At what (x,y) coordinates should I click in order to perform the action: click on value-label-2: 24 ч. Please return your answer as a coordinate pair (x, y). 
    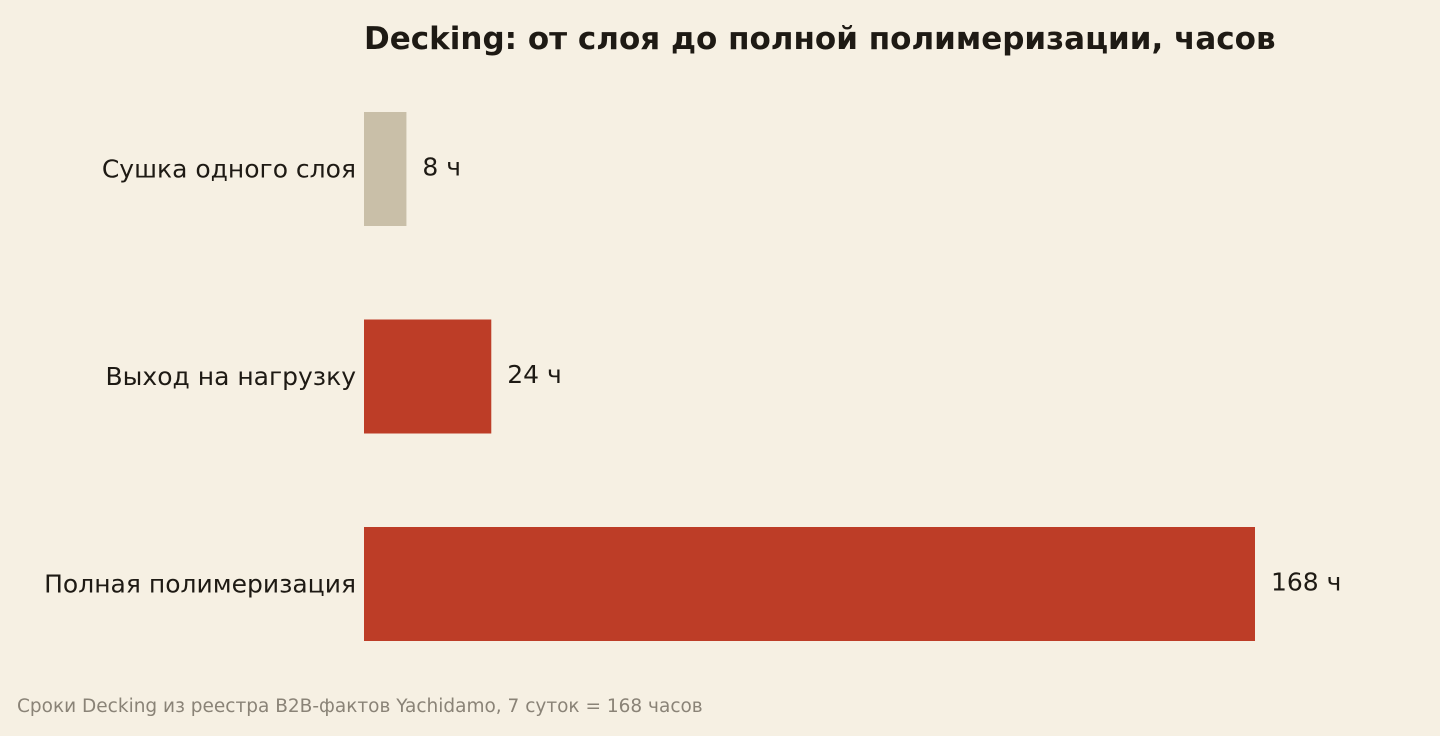
    Looking at the image, I should click on (534, 374).